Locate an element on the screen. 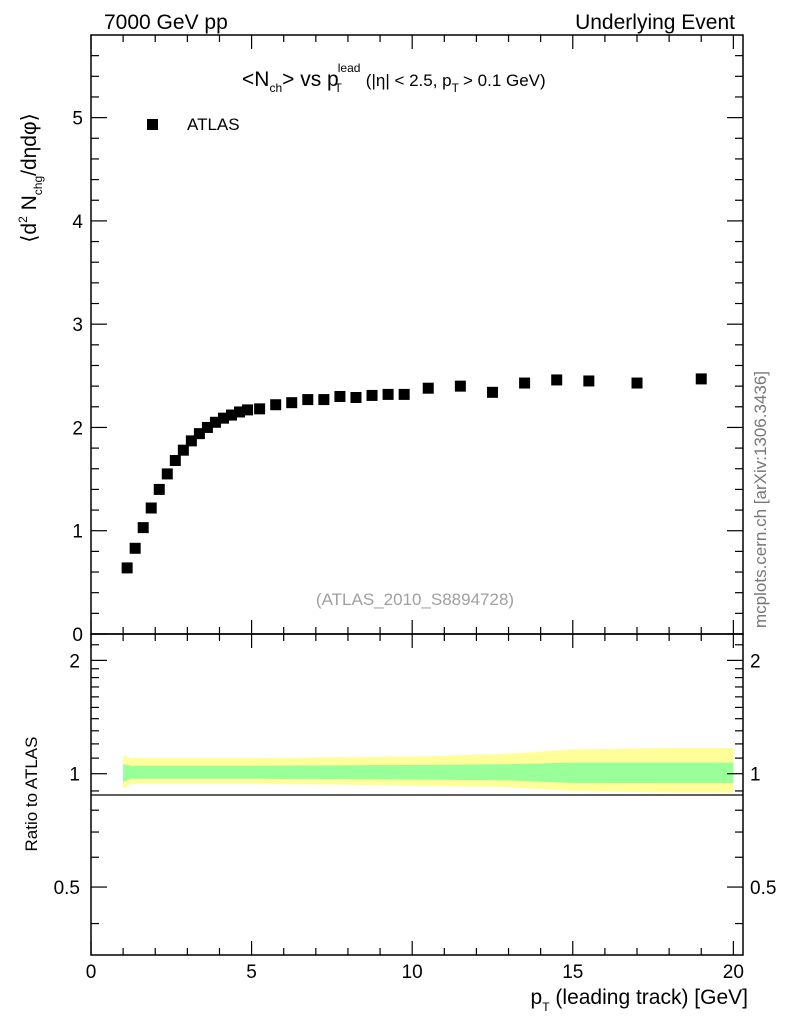 This screenshot has height=1024, width=786. x-tick-label: 5 is located at coordinates (251, 972).